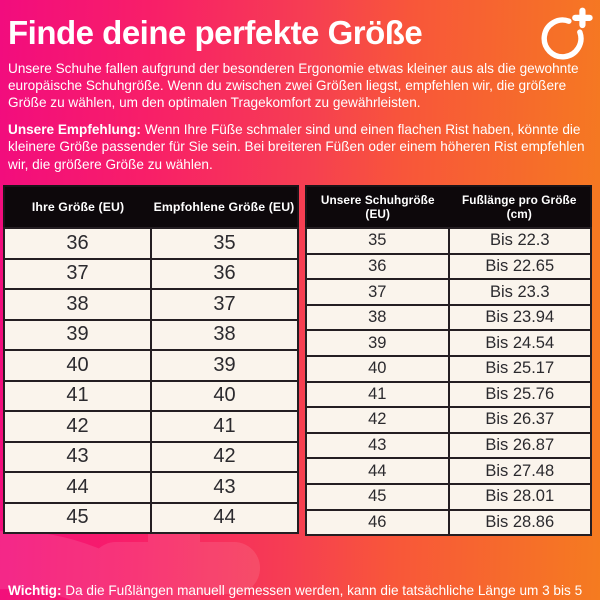 This screenshot has width=600, height=600. I want to click on table-row: 43 Bis 26.87, so click(448, 445).